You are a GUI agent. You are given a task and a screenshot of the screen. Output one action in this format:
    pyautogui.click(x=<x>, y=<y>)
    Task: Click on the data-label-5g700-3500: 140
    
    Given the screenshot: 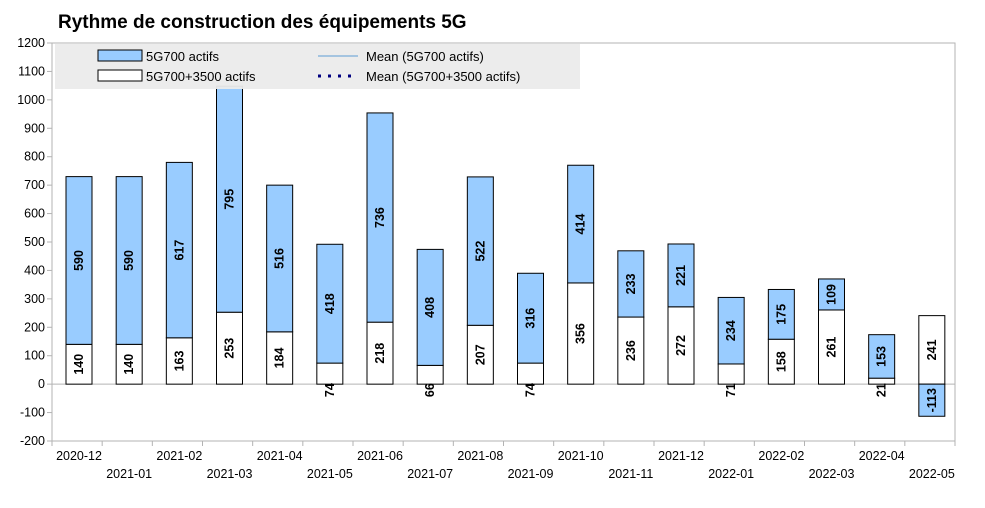 What is the action you would take?
    pyautogui.click(x=79, y=364)
    